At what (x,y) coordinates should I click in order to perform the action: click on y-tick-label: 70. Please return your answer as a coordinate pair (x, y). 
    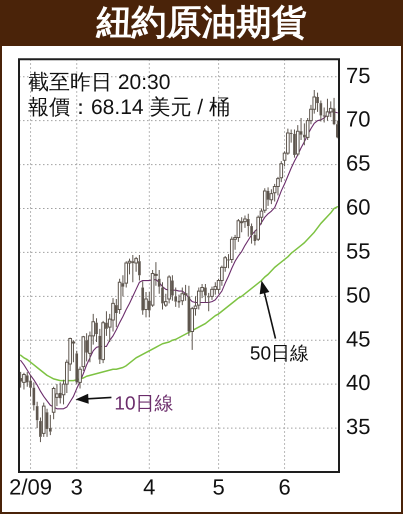
    Looking at the image, I should click on (358, 119).